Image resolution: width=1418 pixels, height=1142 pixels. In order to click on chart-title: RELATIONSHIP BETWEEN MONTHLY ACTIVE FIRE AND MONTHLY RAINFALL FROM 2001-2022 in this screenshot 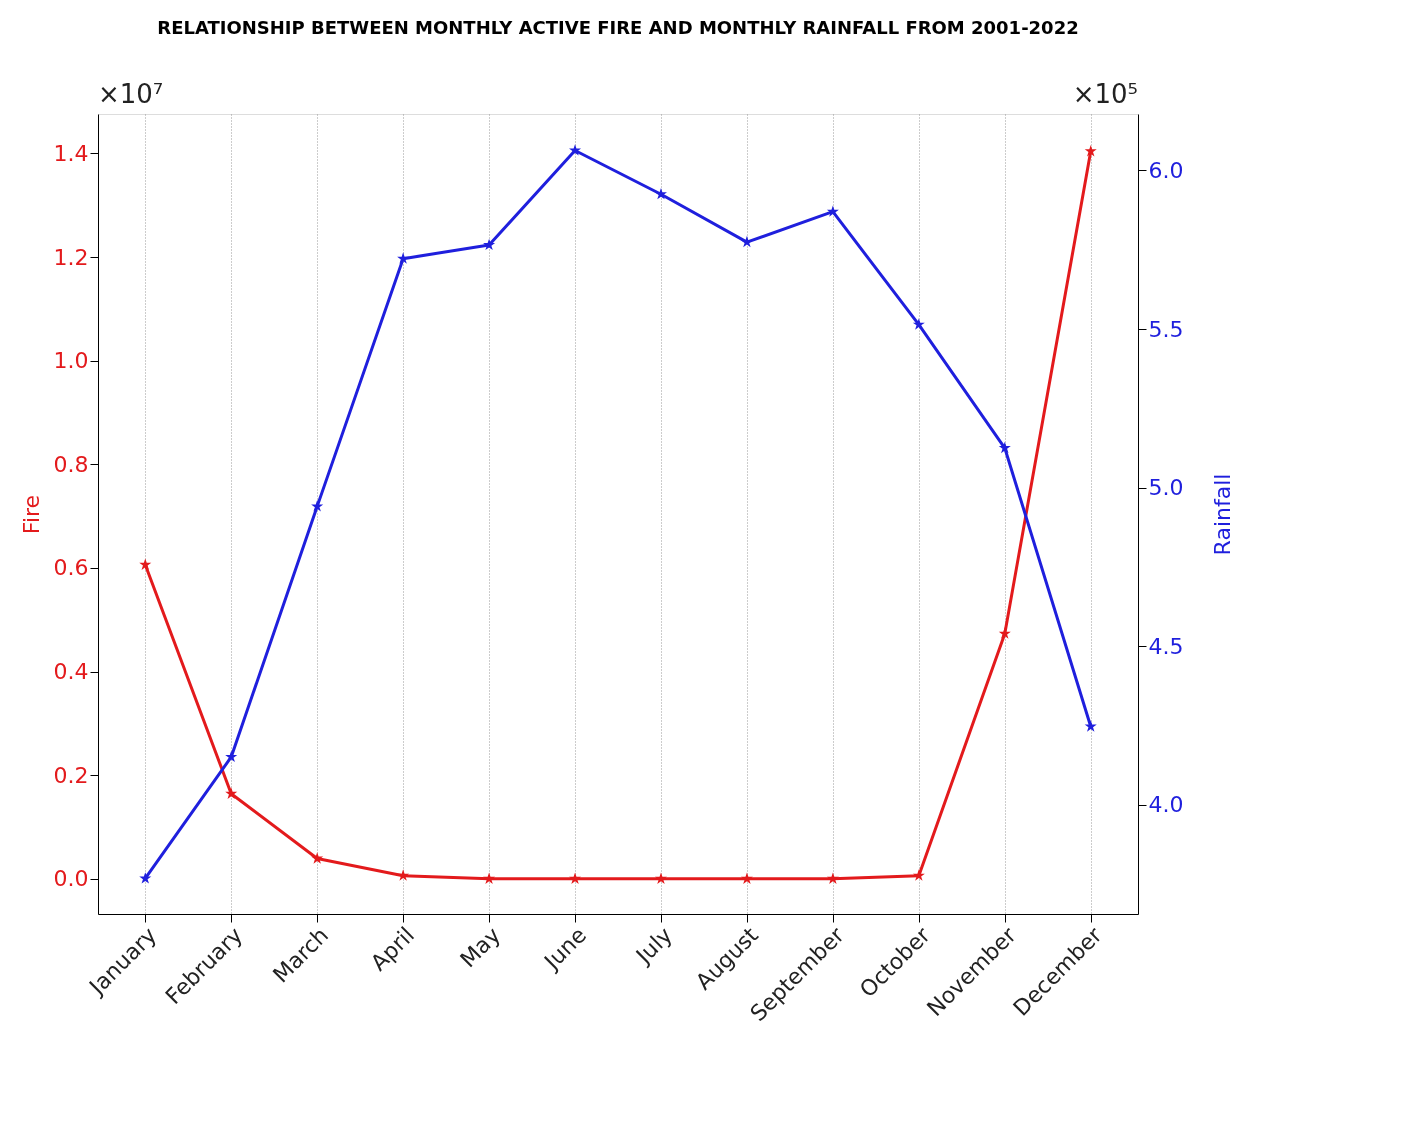, I will do `click(618, 27)`.